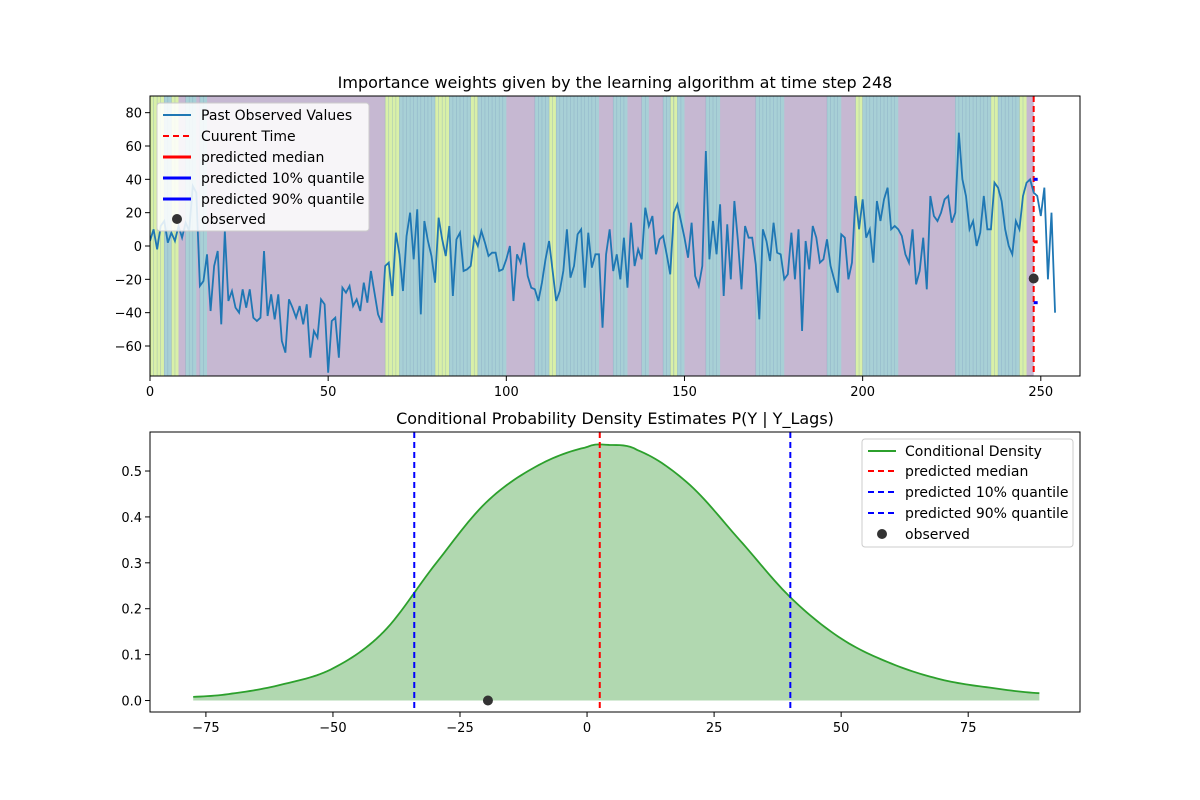 Image resolution: width=1200 pixels, height=800 pixels. What do you see at coordinates (135, 587) in the screenshot?
I see `bottom-y-axis: 0.0 0.1 0.2 0.3 0.4 0.5` at bounding box center [135, 587].